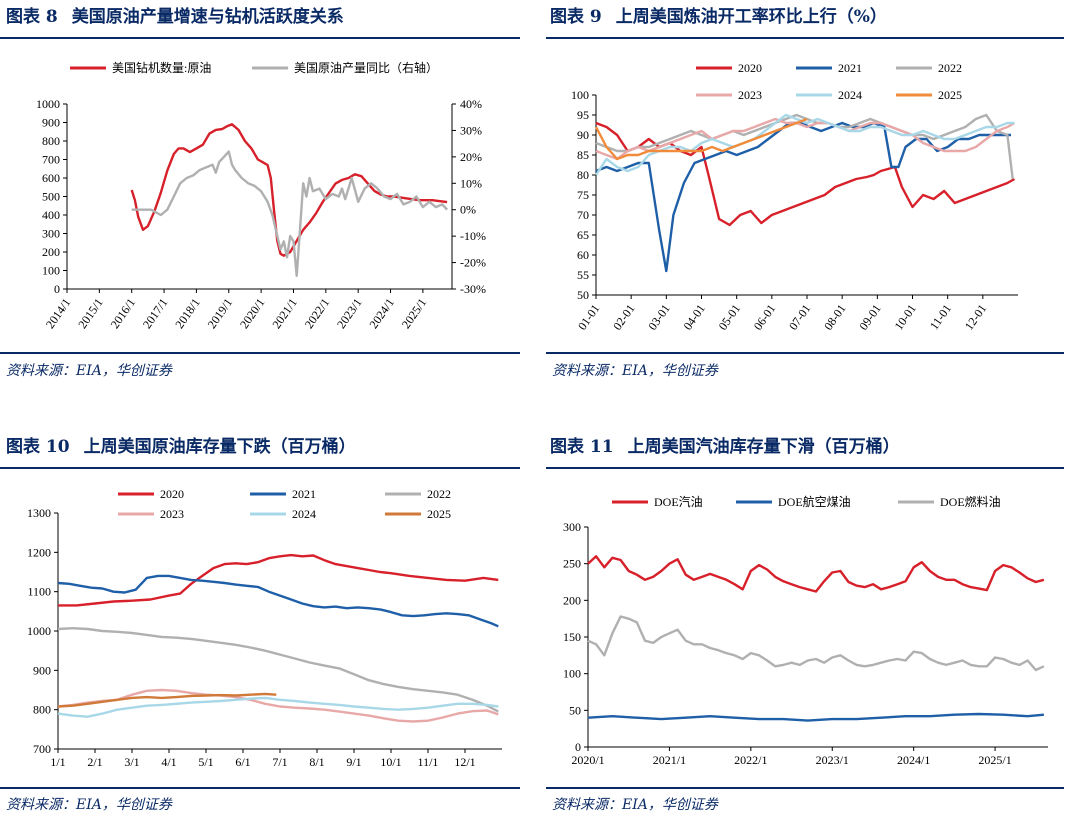 The image size is (1066, 818). Describe the element at coordinates (155, 313) in the screenshot. I see `x-tick-label: 2017/1` at that location.